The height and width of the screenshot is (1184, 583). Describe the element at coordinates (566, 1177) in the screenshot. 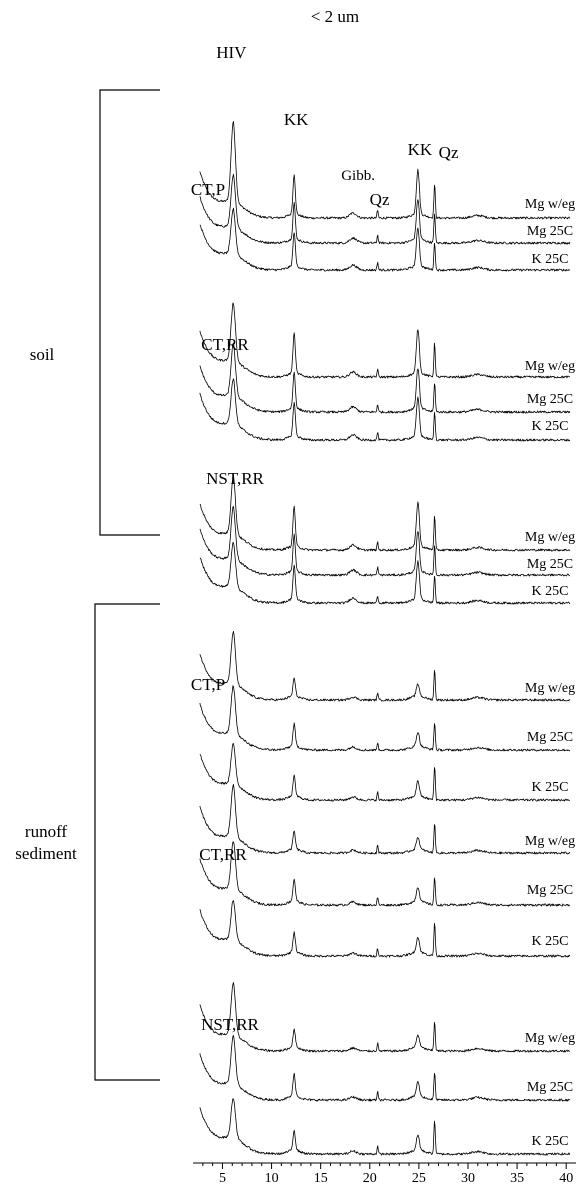

I see `x-tick-label: 40` at that location.